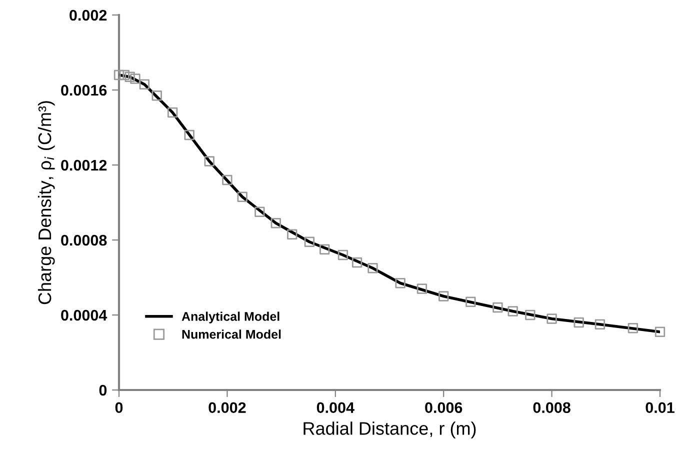 The image size is (689, 459). I want to click on legend-label: Numerical Model, so click(231, 334).